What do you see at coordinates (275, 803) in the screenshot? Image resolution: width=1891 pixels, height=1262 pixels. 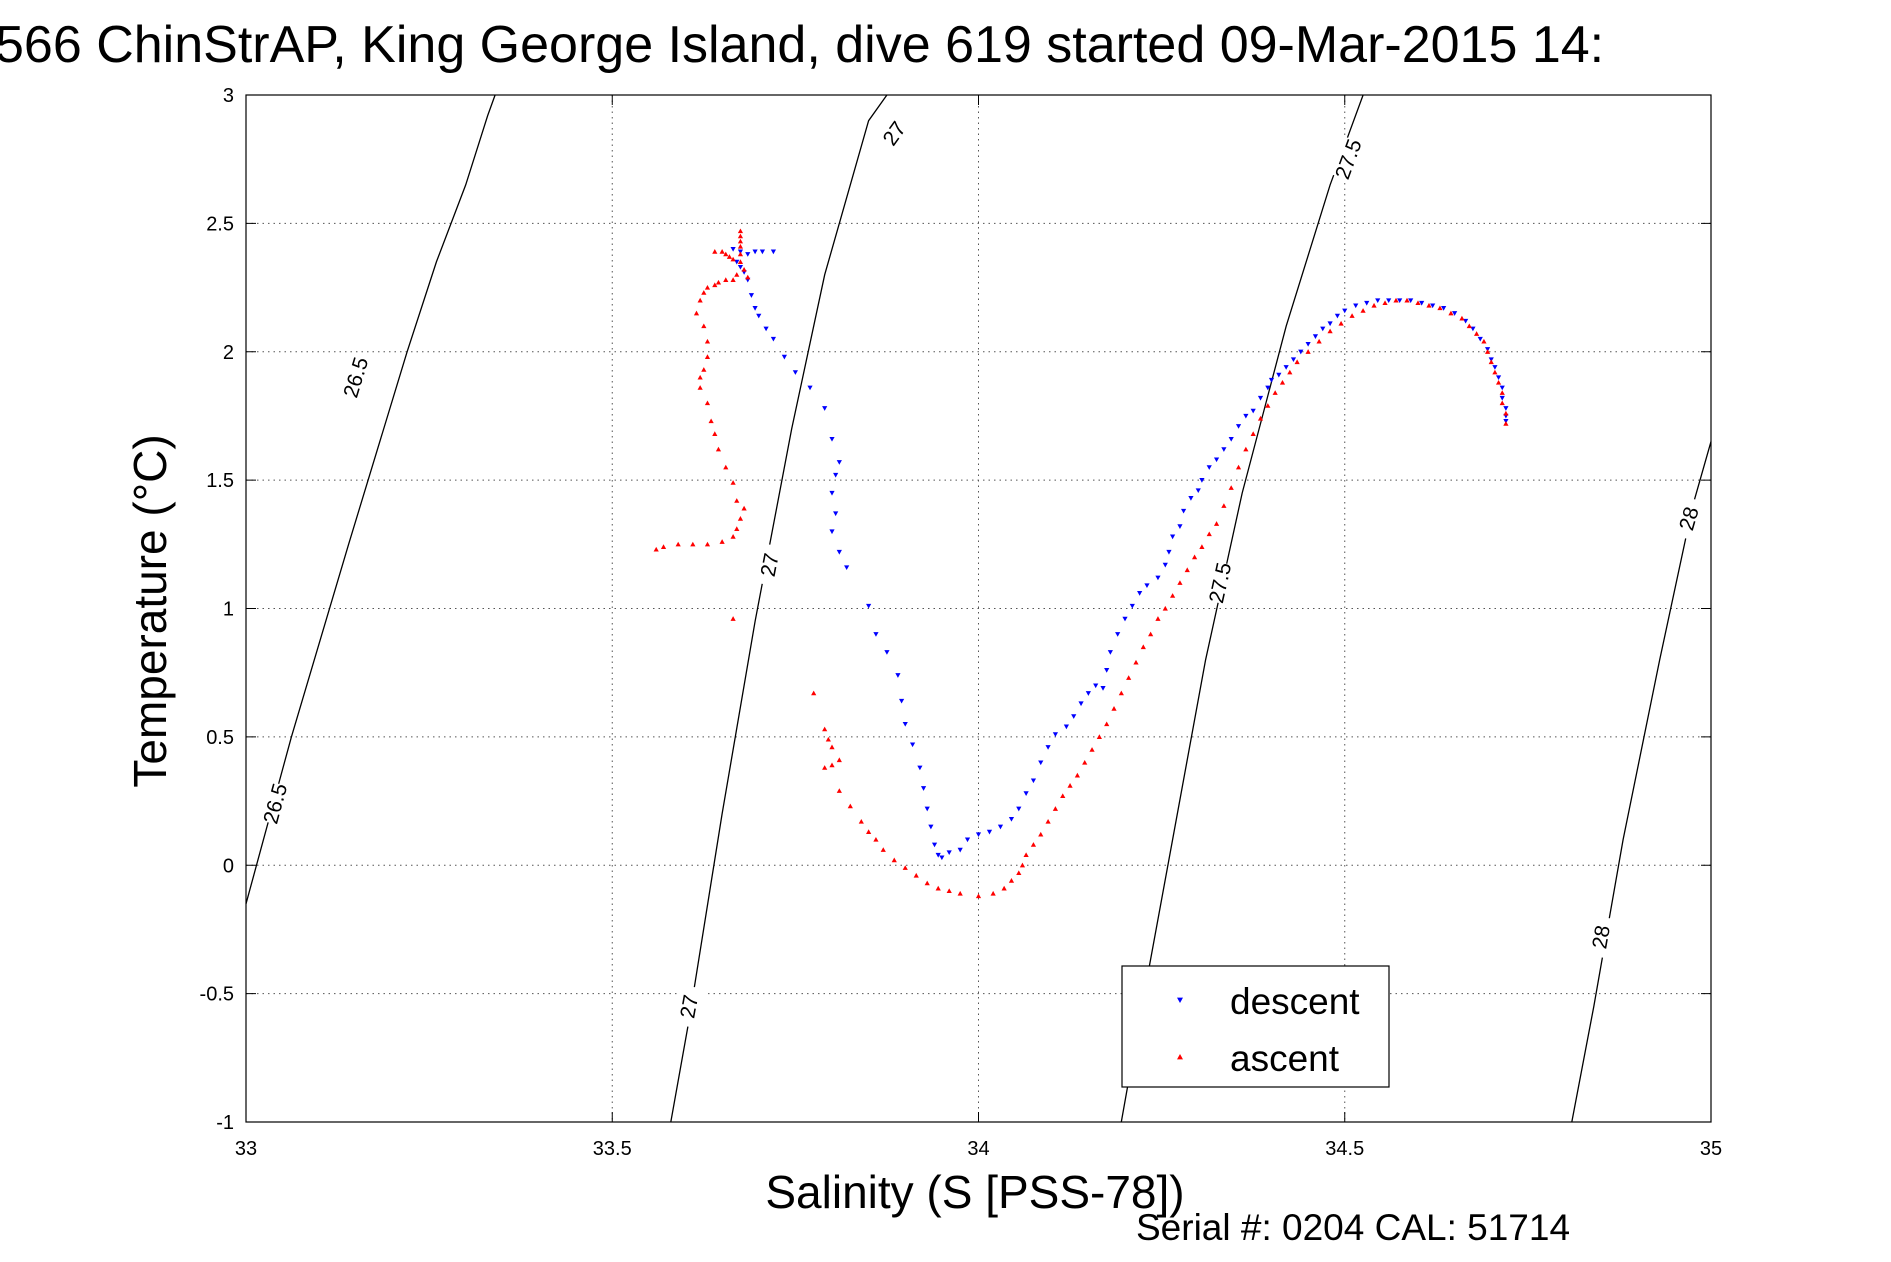 I see `isopycnal-label: 26.5` at bounding box center [275, 803].